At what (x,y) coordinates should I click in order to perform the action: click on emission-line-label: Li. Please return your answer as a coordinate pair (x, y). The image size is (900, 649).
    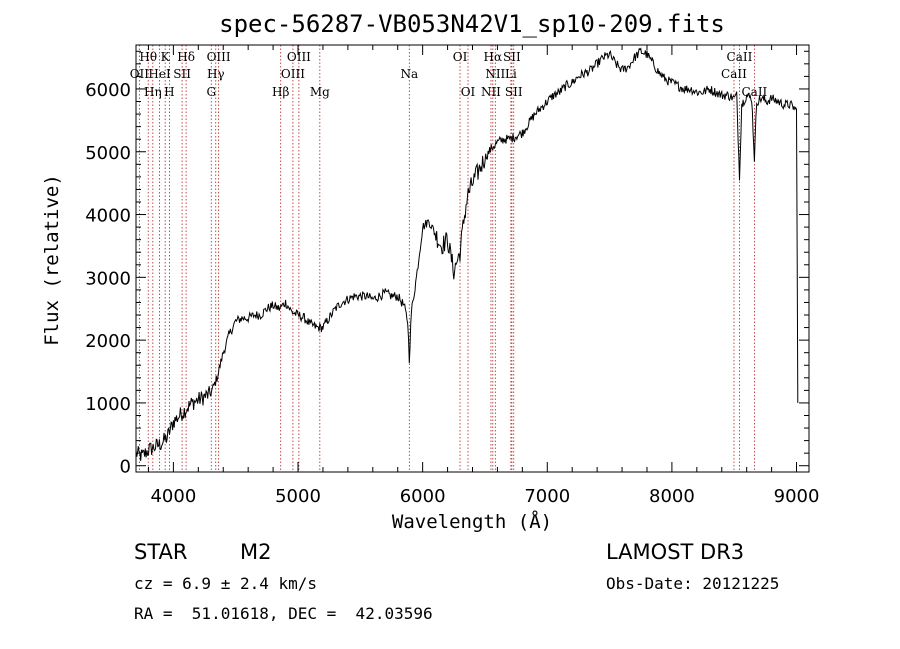
    Looking at the image, I should click on (511, 74).